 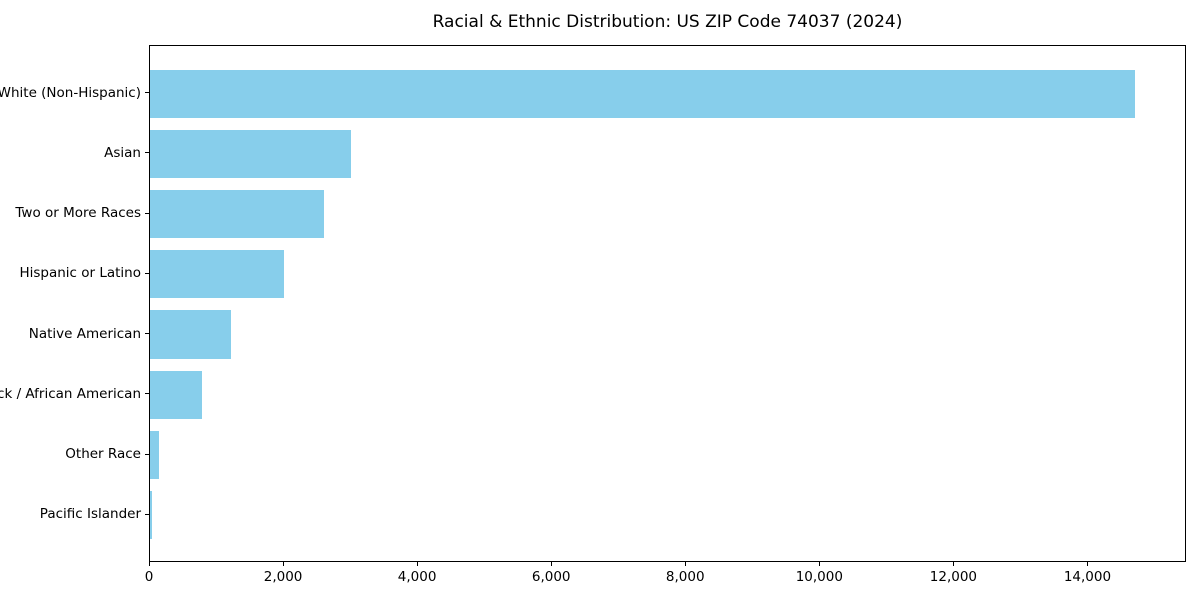 What do you see at coordinates (667, 455) in the screenshot?
I see `bar-row-other-race` at bounding box center [667, 455].